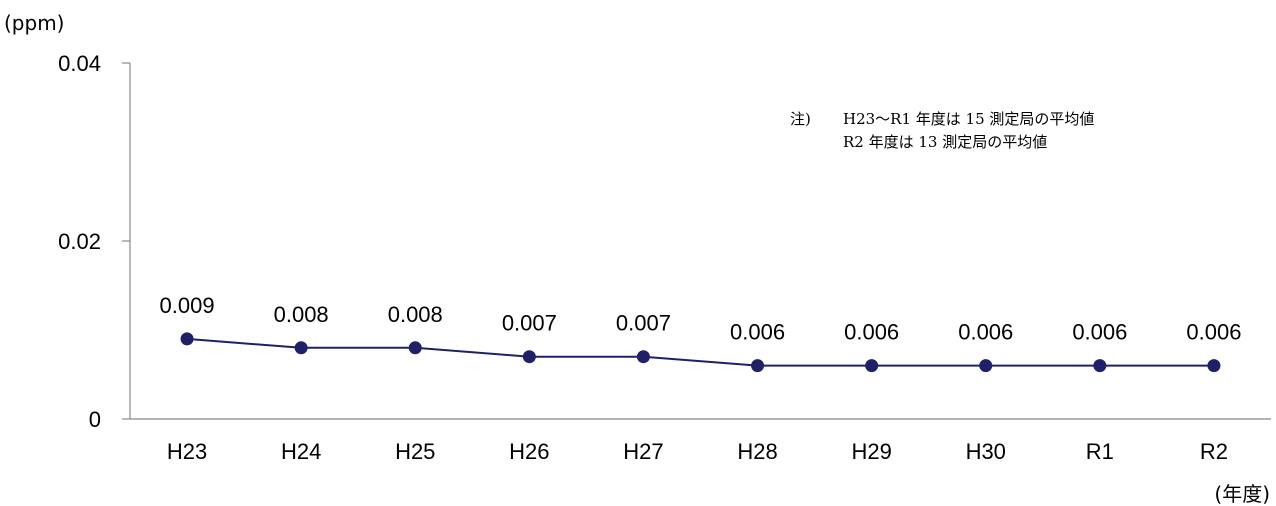 This screenshot has height=506, width=1276. I want to click on x-tick-label: H29, so click(871, 451).